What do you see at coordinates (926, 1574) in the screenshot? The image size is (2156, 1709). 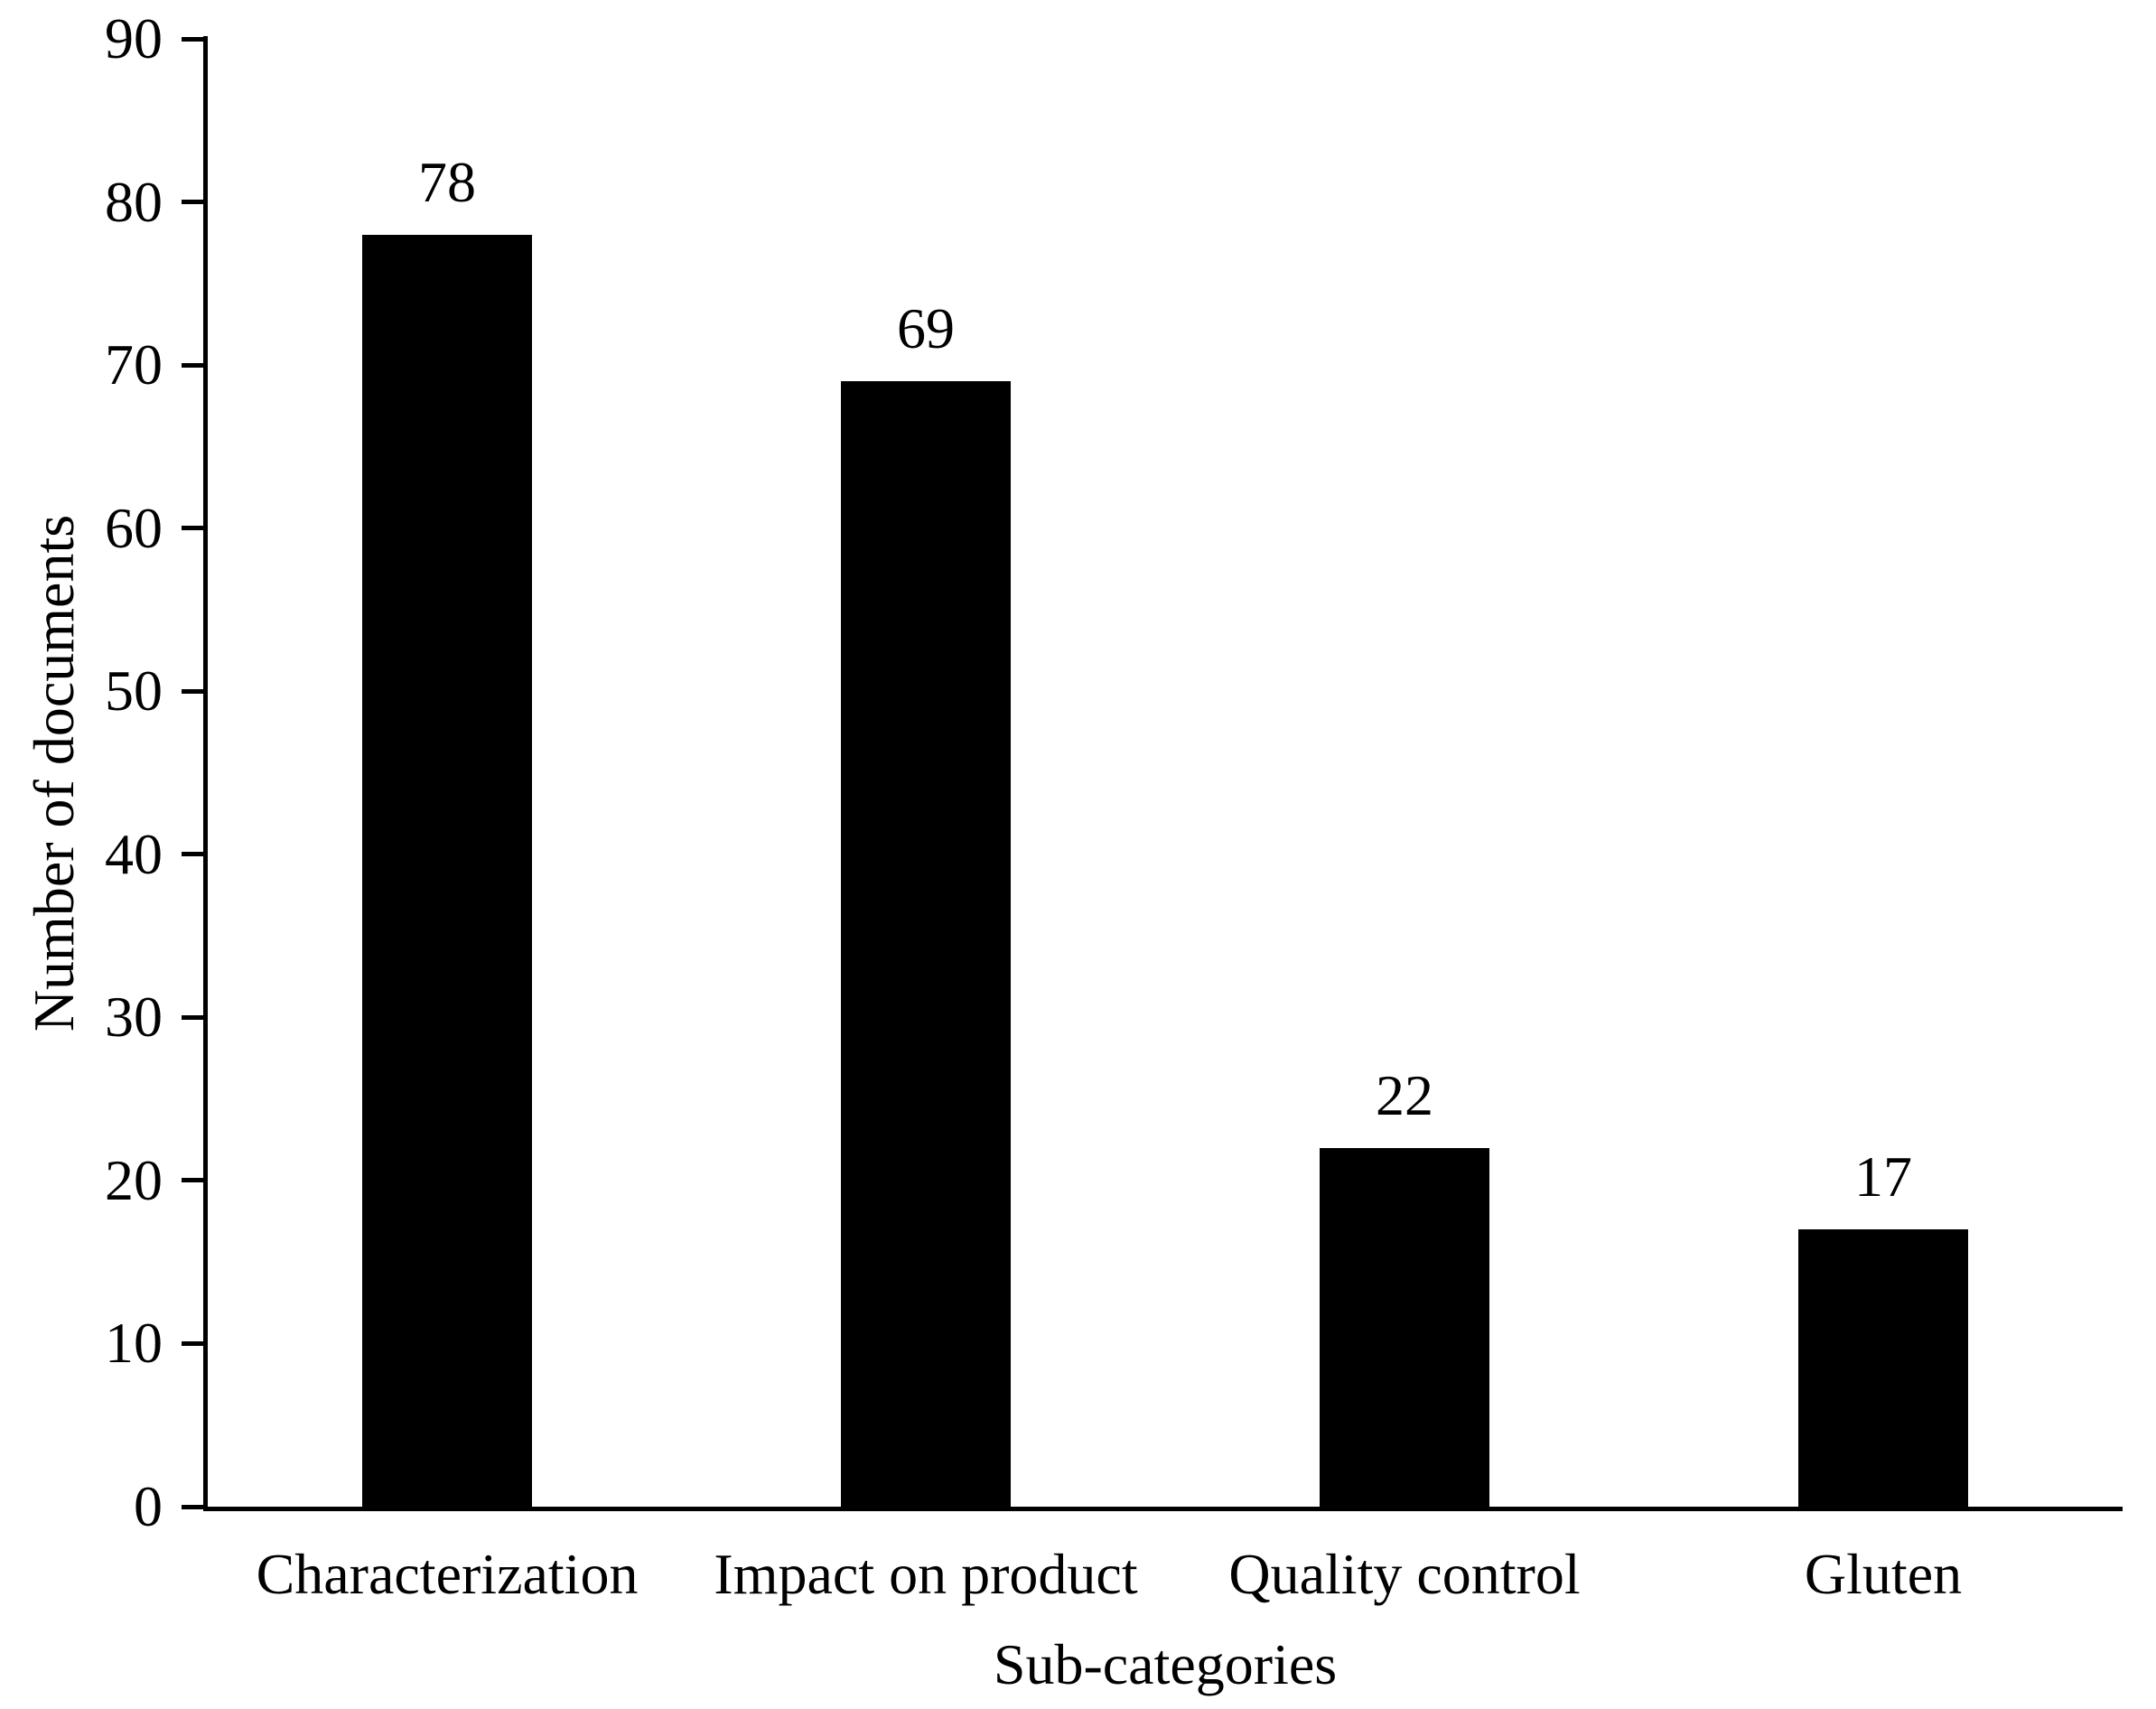 I see `x-category-label: Impact on product` at bounding box center [926, 1574].